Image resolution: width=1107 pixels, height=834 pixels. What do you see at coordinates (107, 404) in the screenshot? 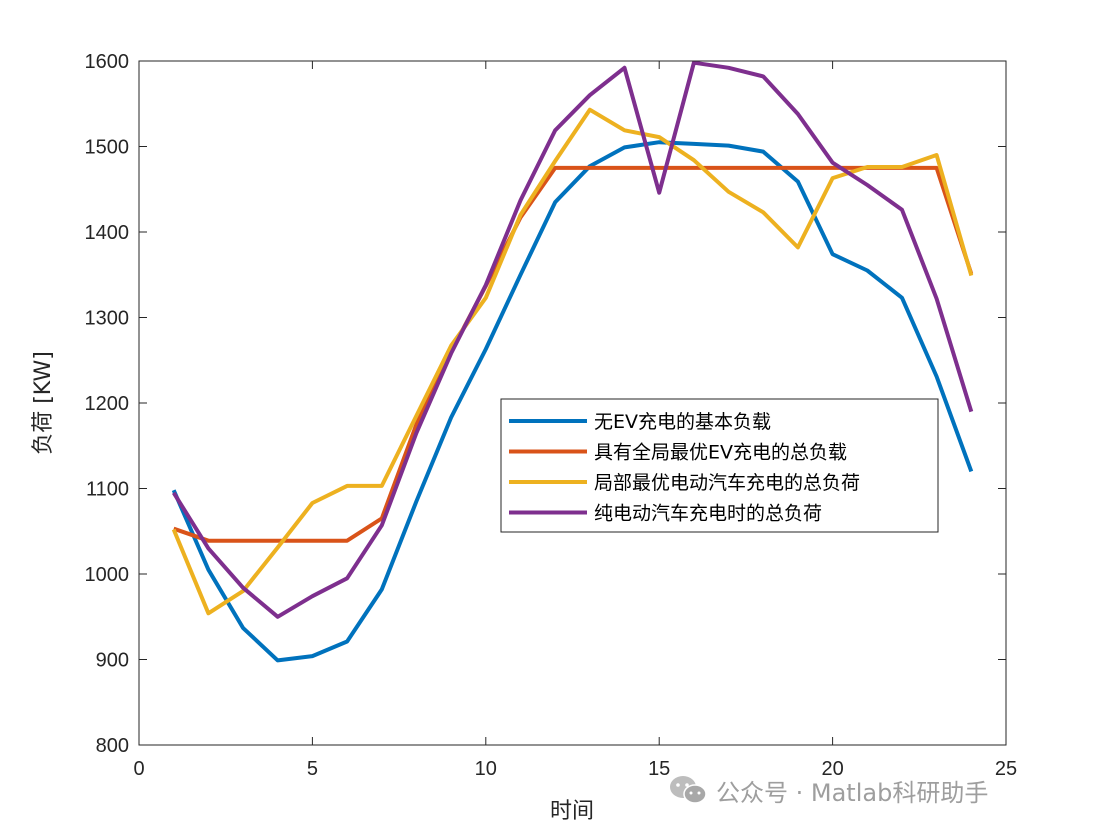
I see `y-tick-label: 1200` at bounding box center [107, 404].